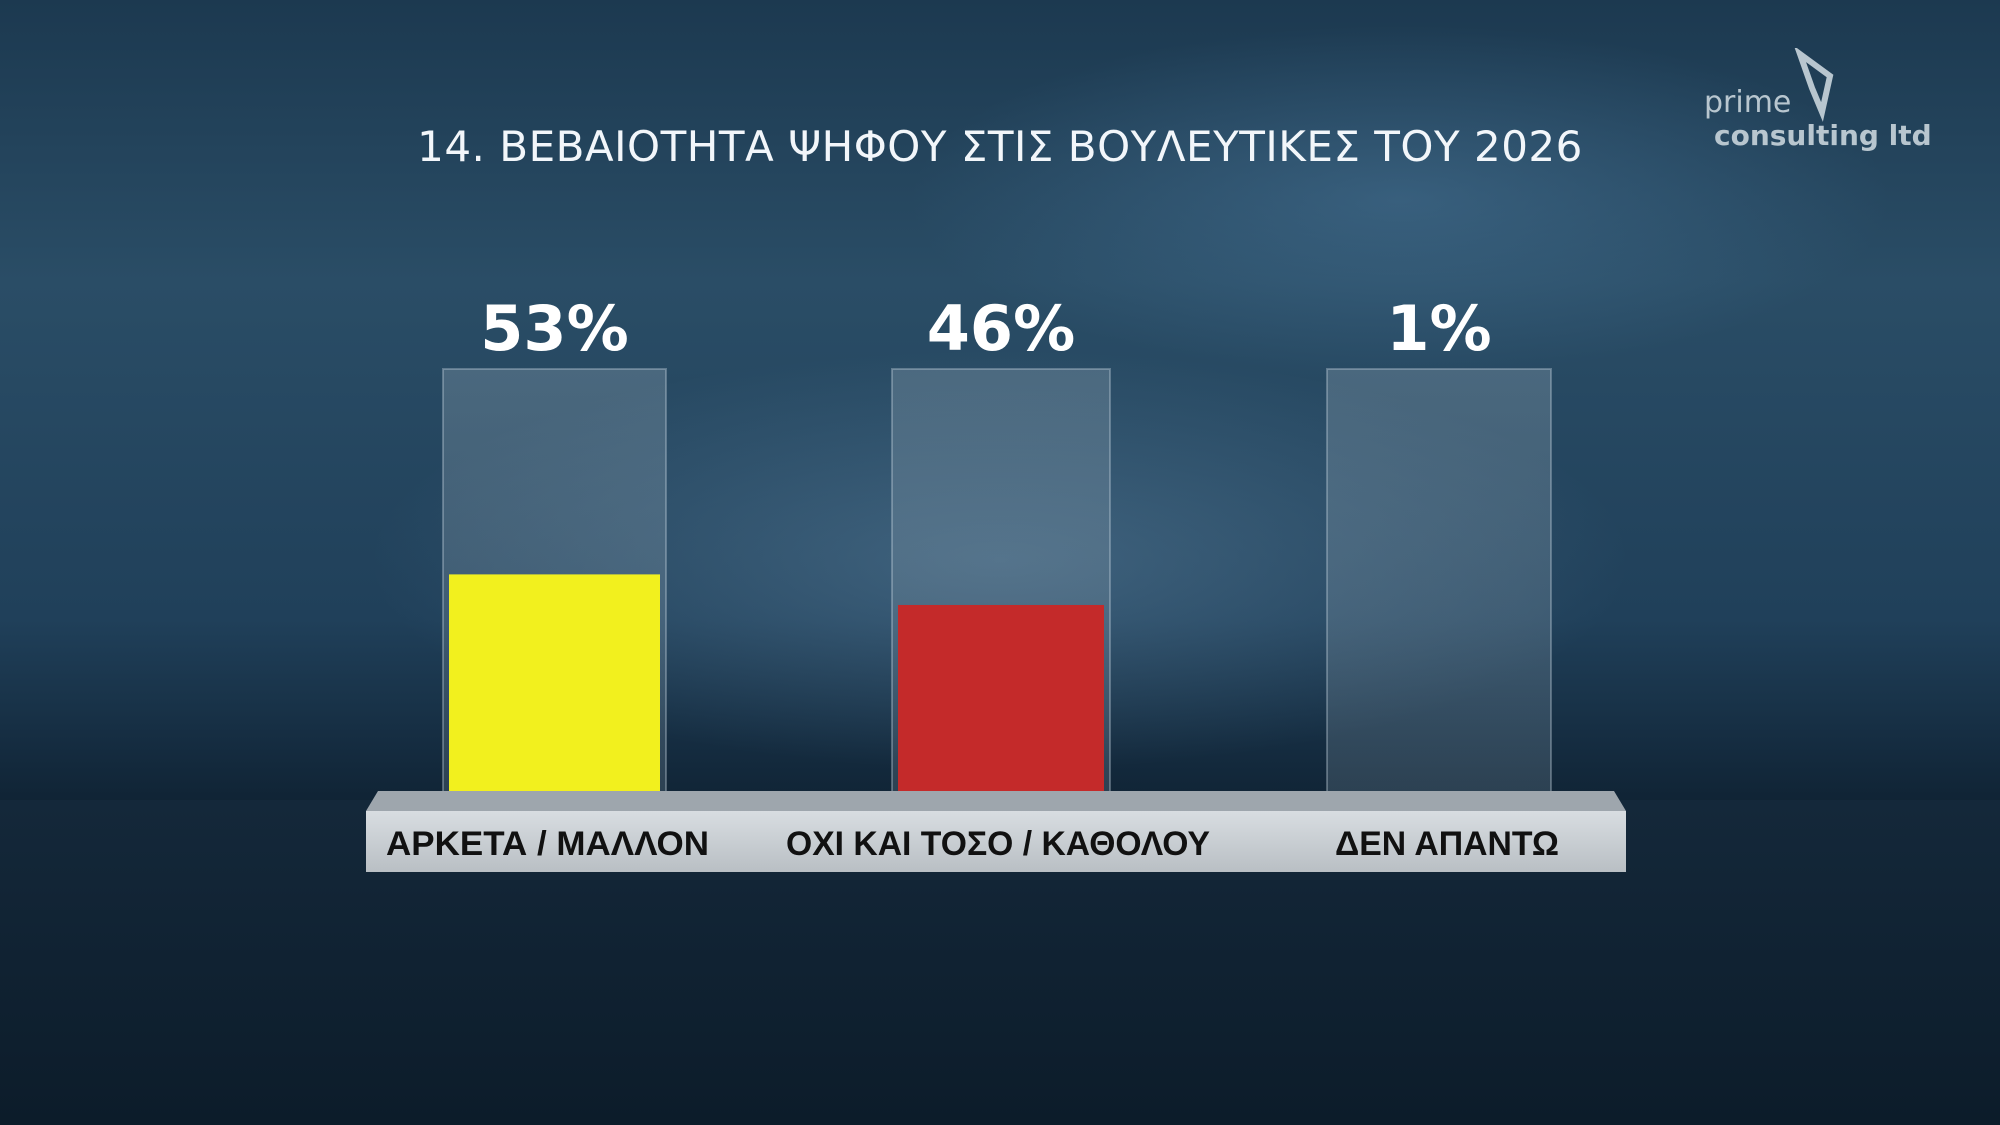  I want to click on category-label: ΑΡΚΕΤΑ / ΜΑΛΛΟΝ, so click(547, 844).